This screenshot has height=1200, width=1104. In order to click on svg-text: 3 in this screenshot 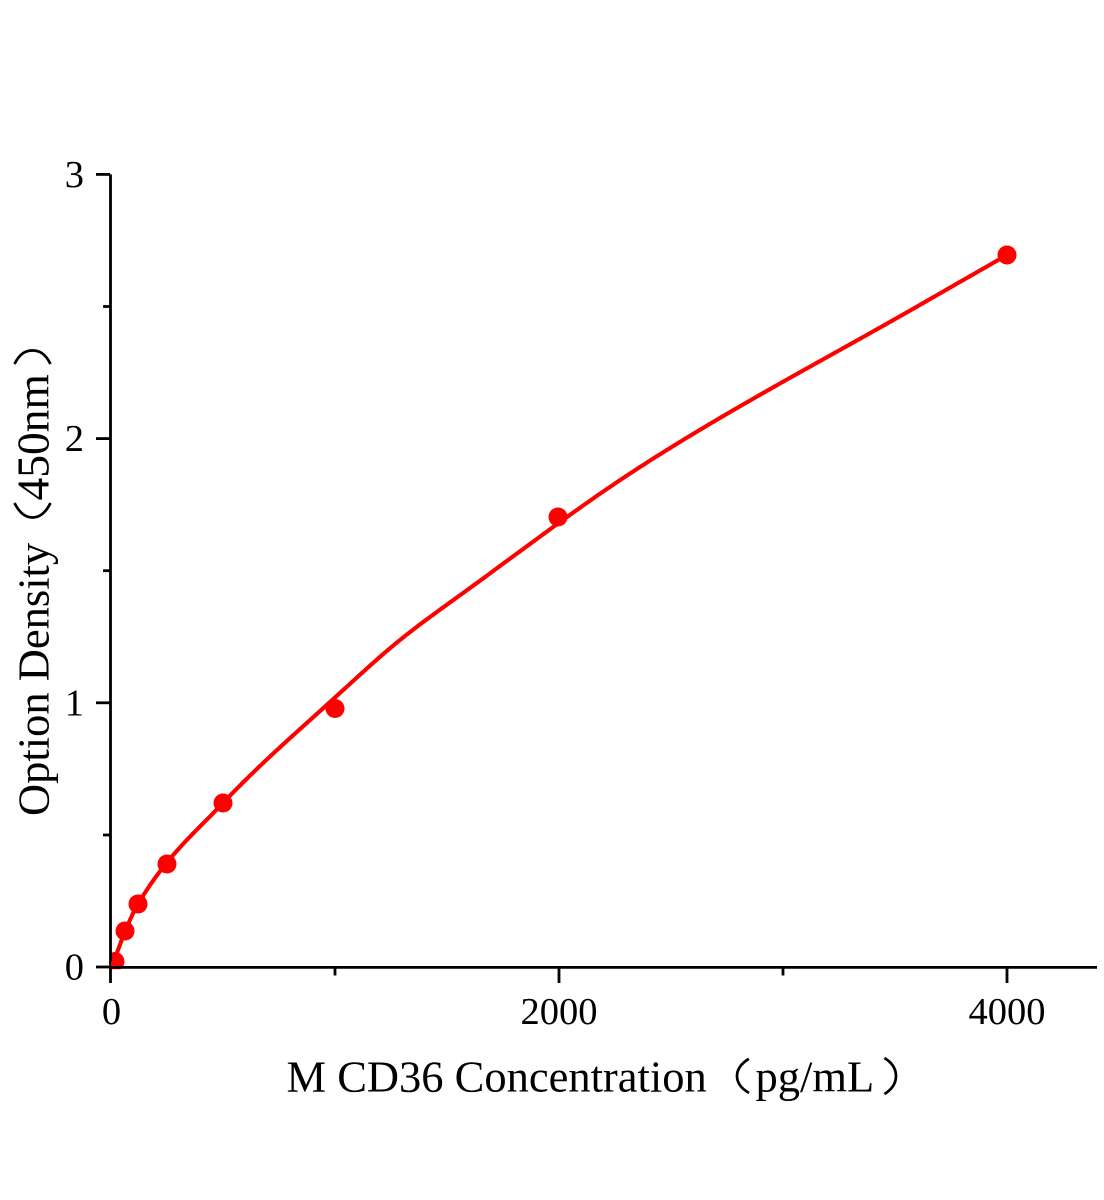, I will do `click(74, 175)`.